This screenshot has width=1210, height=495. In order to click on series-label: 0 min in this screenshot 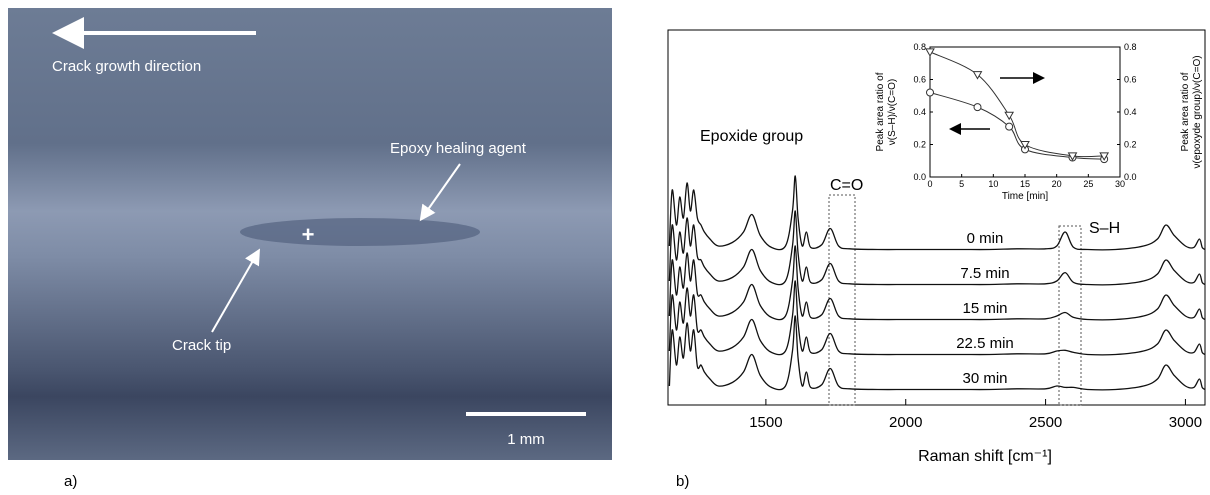, I will do `click(985, 238)`.